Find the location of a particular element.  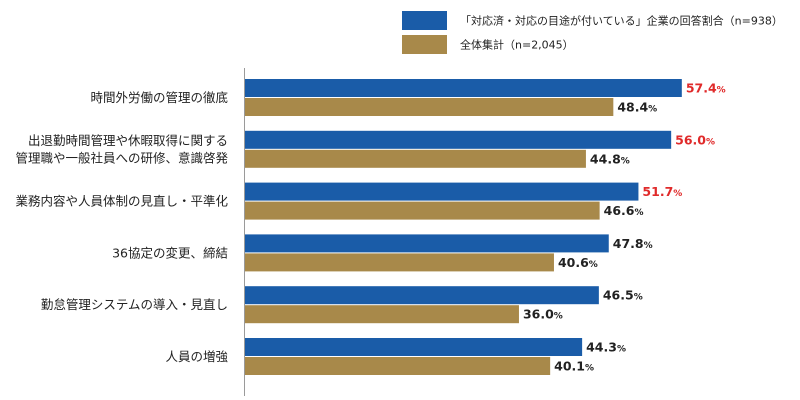

bar-s2-c4 is located at coordinates (399, 262).